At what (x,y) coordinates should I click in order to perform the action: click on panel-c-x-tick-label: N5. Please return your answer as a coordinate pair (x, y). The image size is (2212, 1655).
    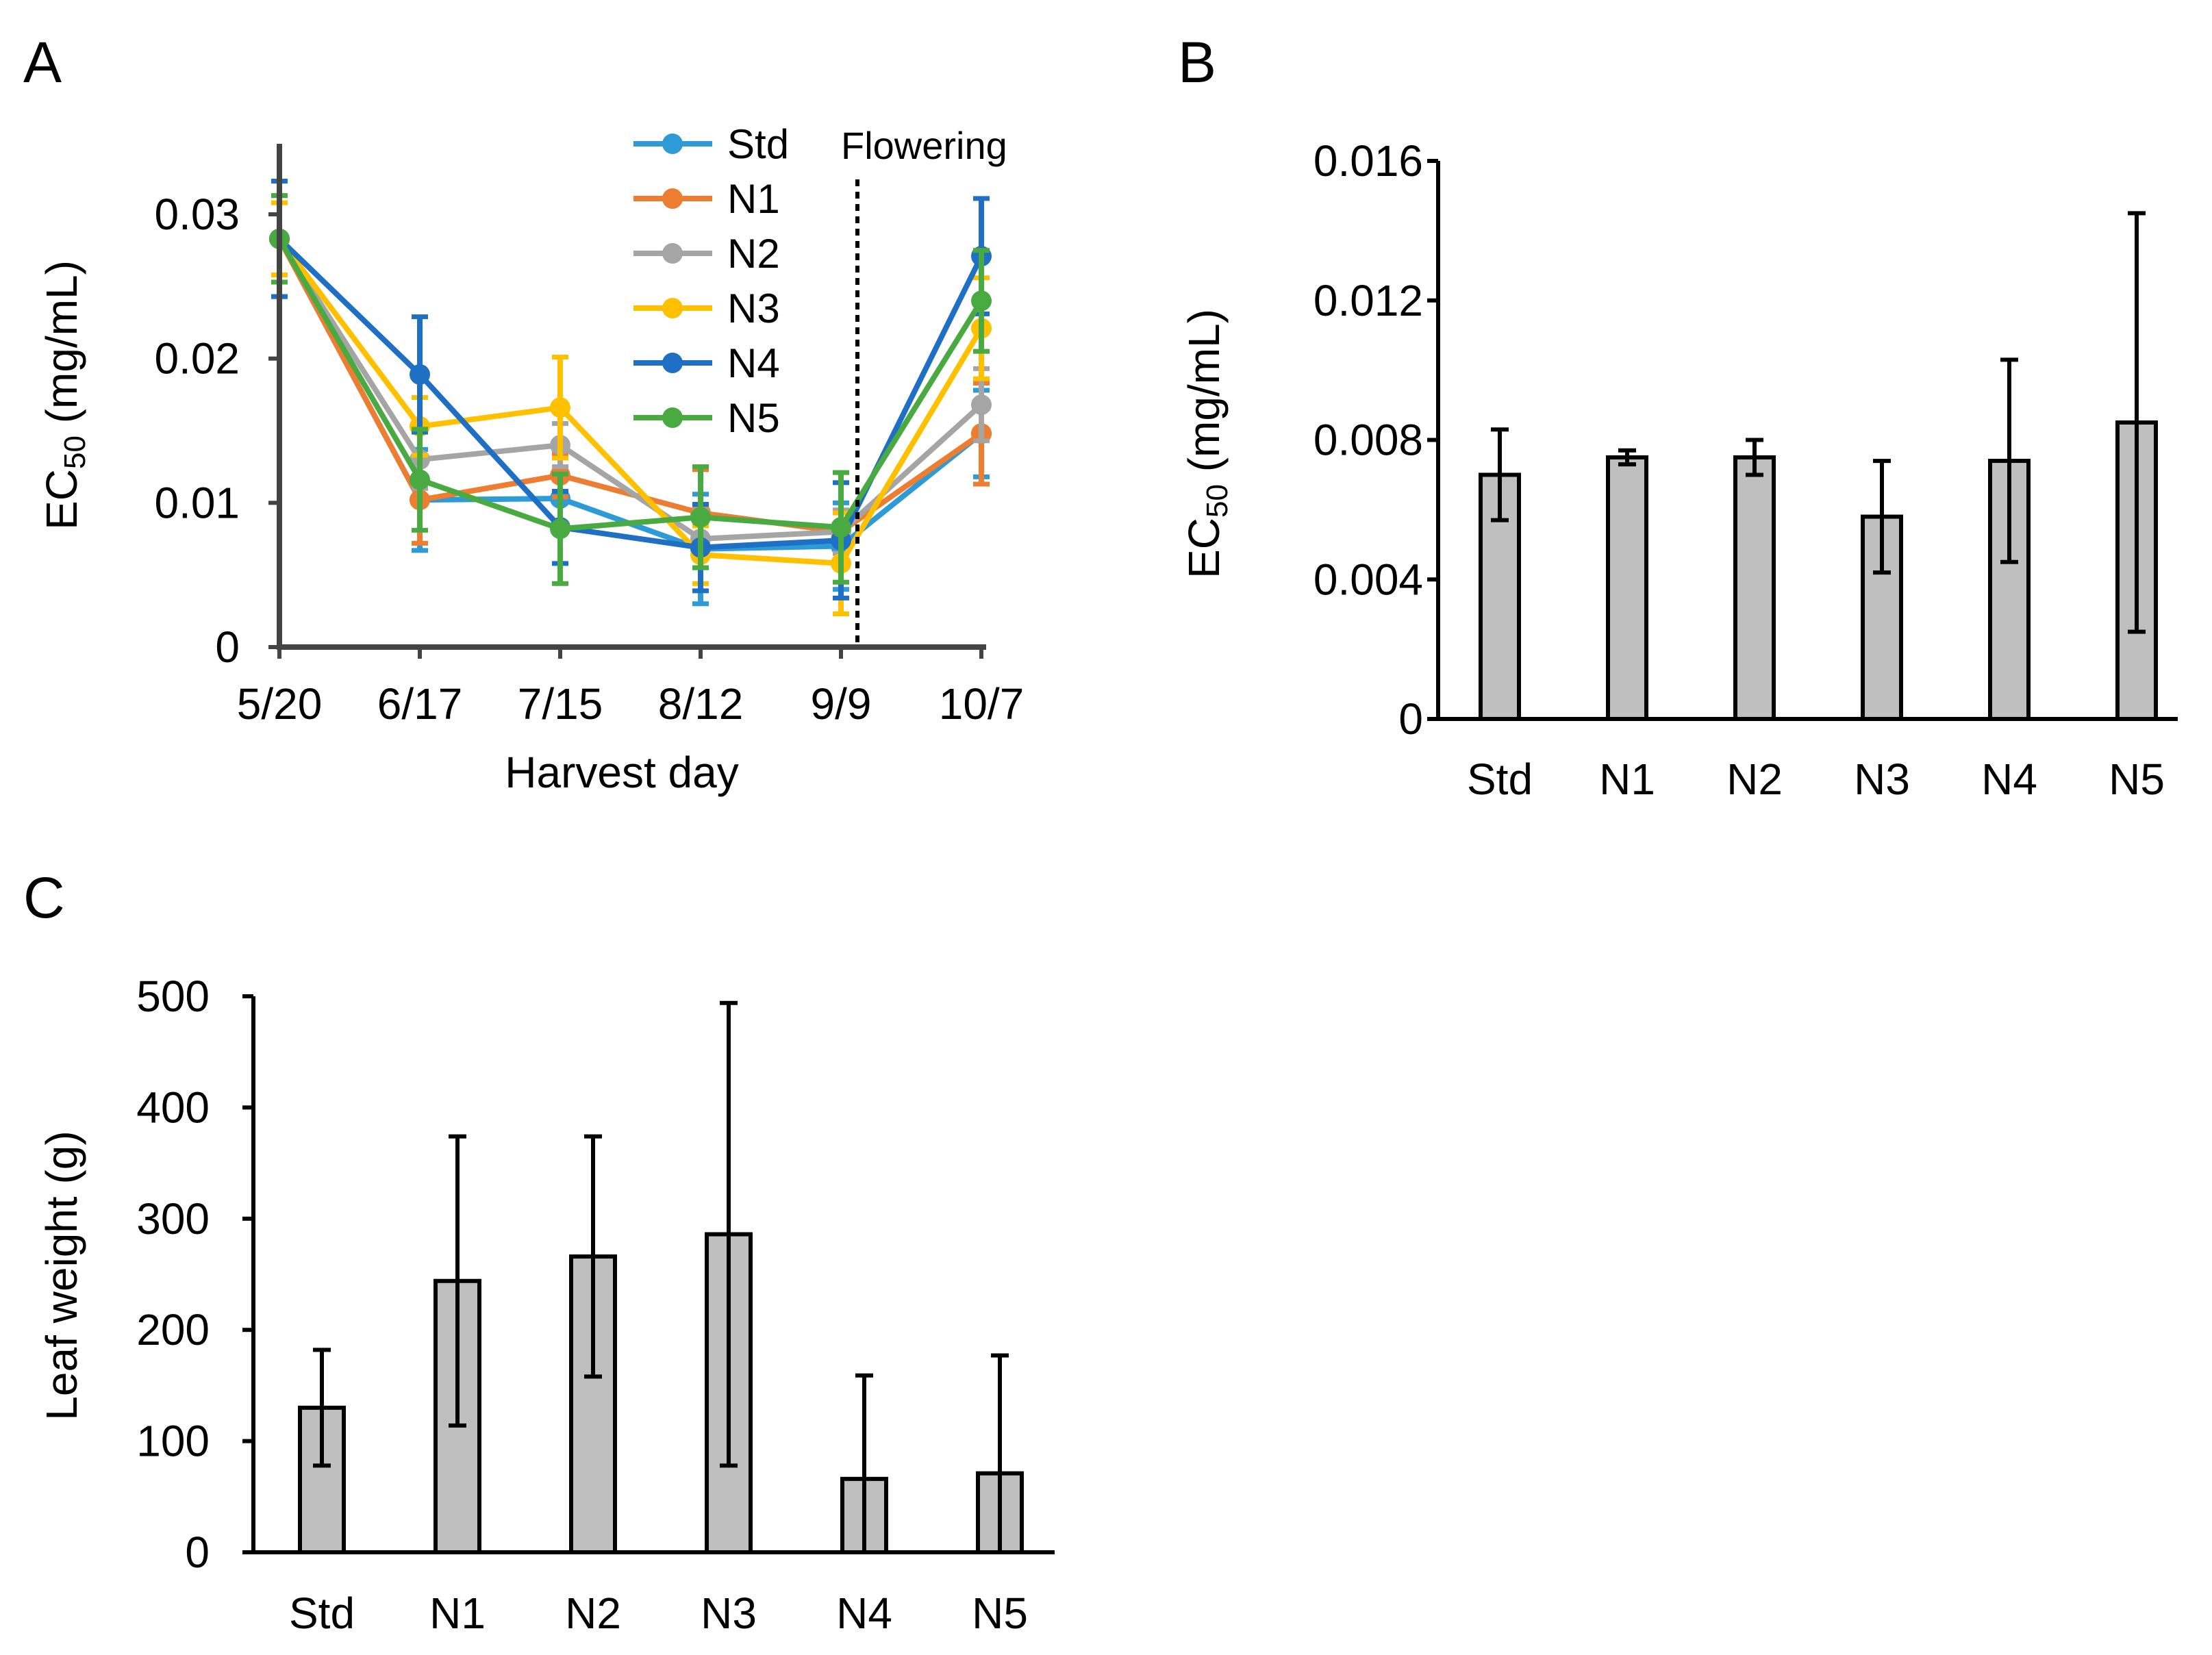
    Looking at the image, I should click on (1000, 1614).